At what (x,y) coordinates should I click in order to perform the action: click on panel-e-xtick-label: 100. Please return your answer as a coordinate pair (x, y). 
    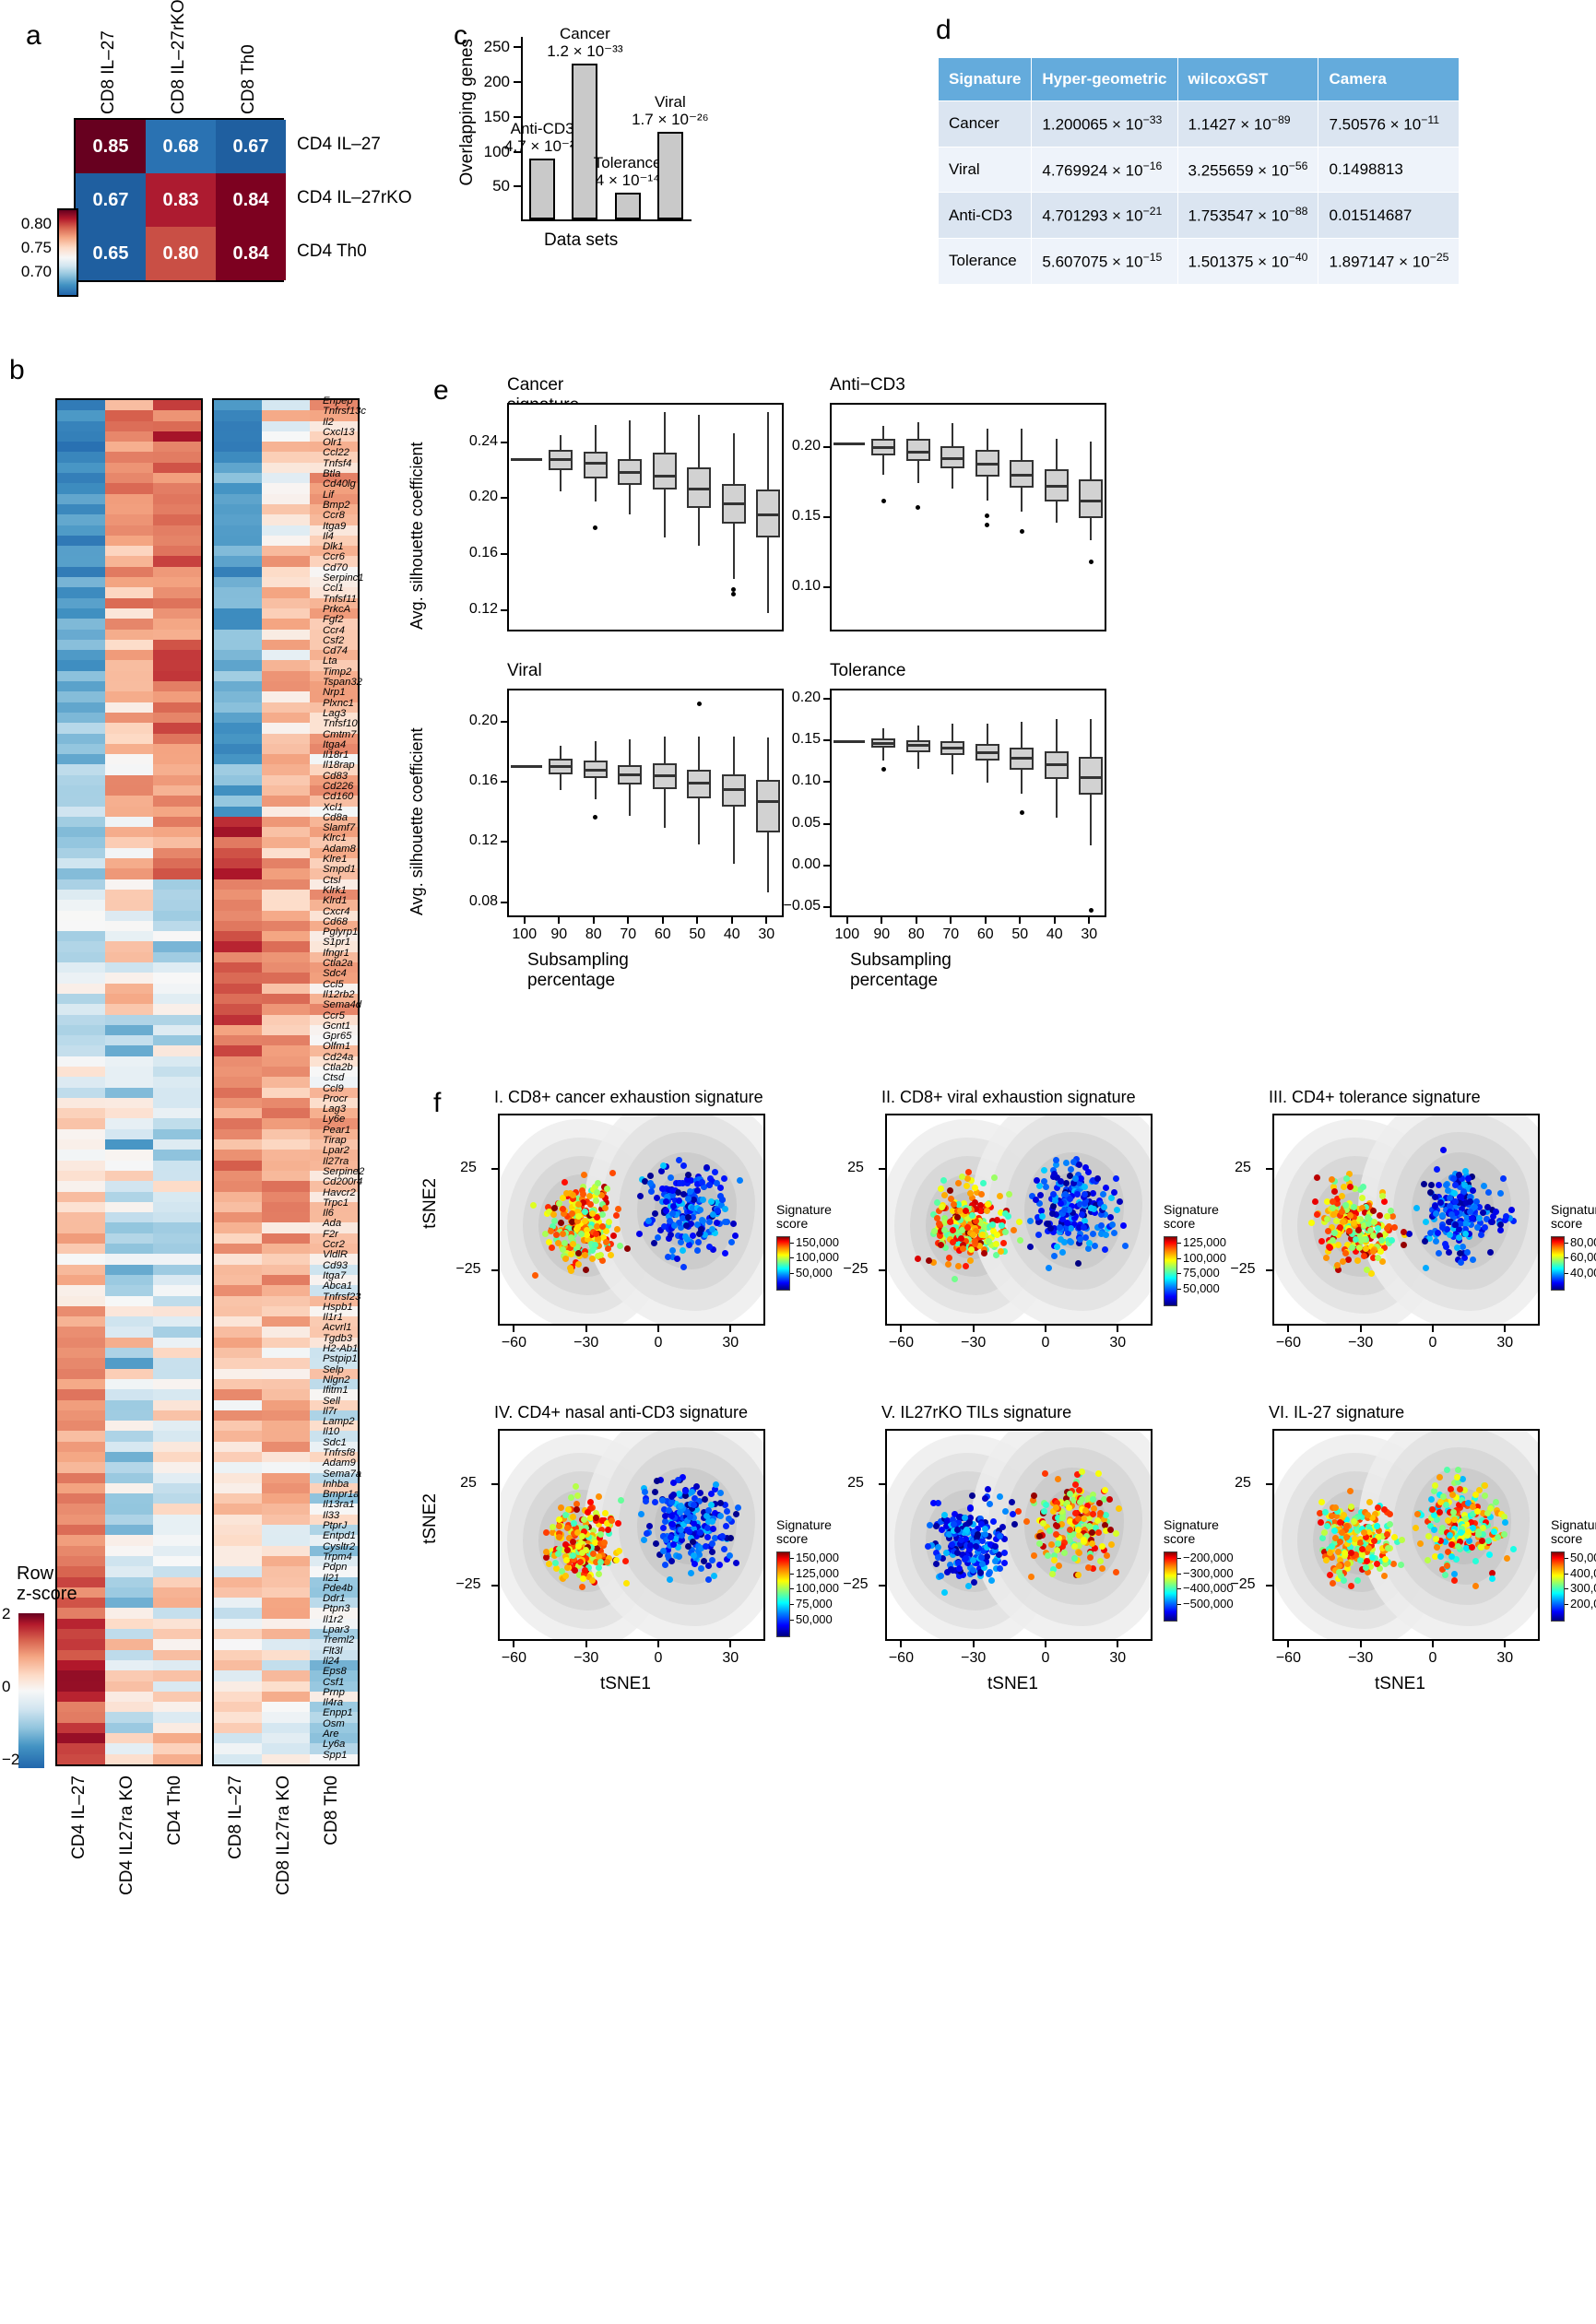
    Looking at the image, I should click on (847, 934).